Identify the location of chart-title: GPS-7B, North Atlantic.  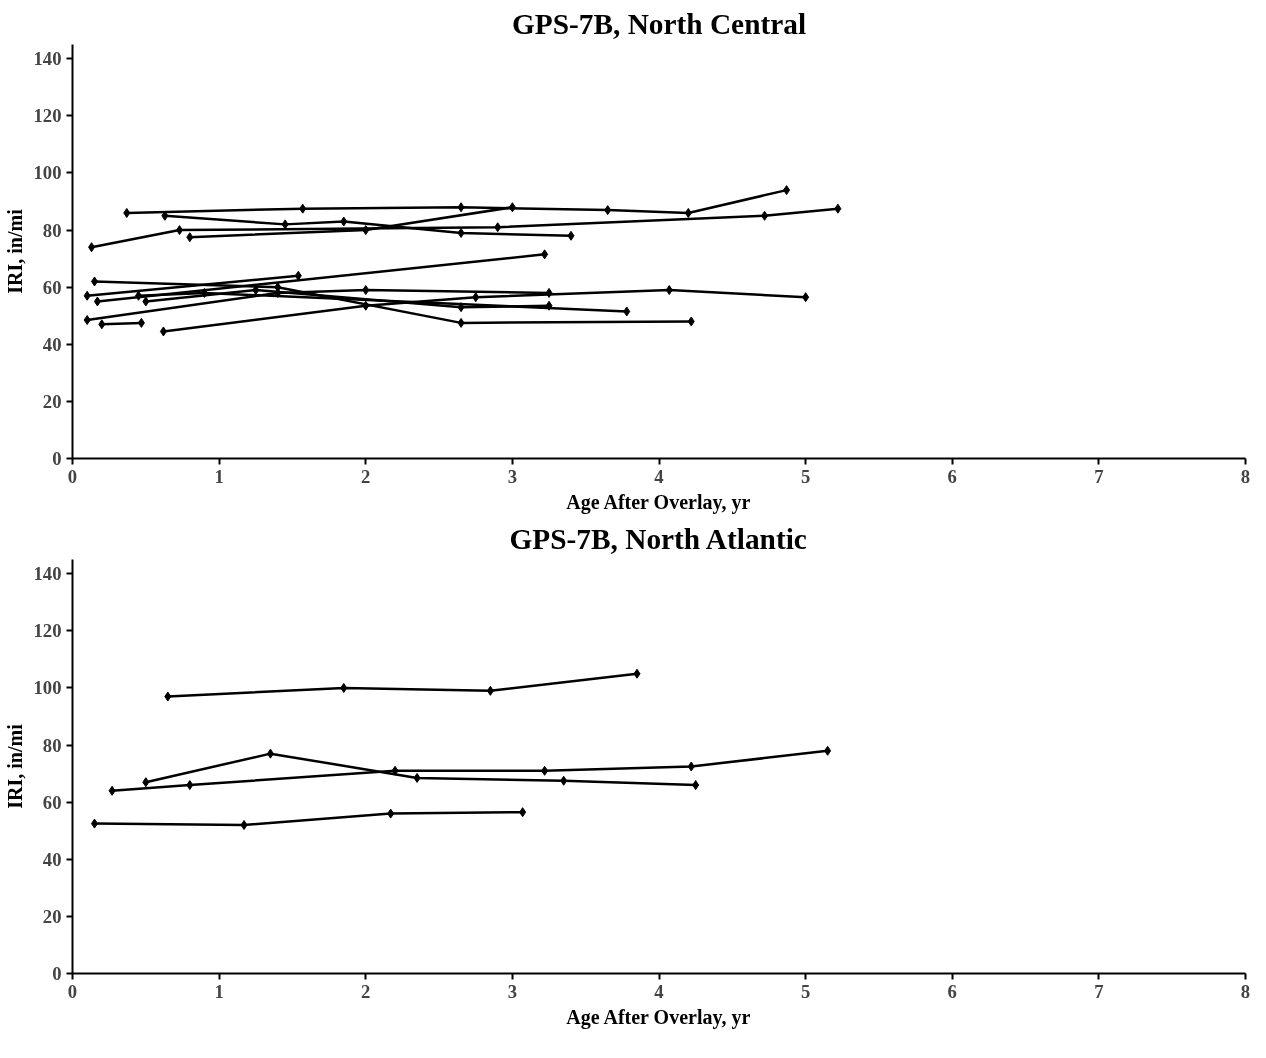
(658, 538).